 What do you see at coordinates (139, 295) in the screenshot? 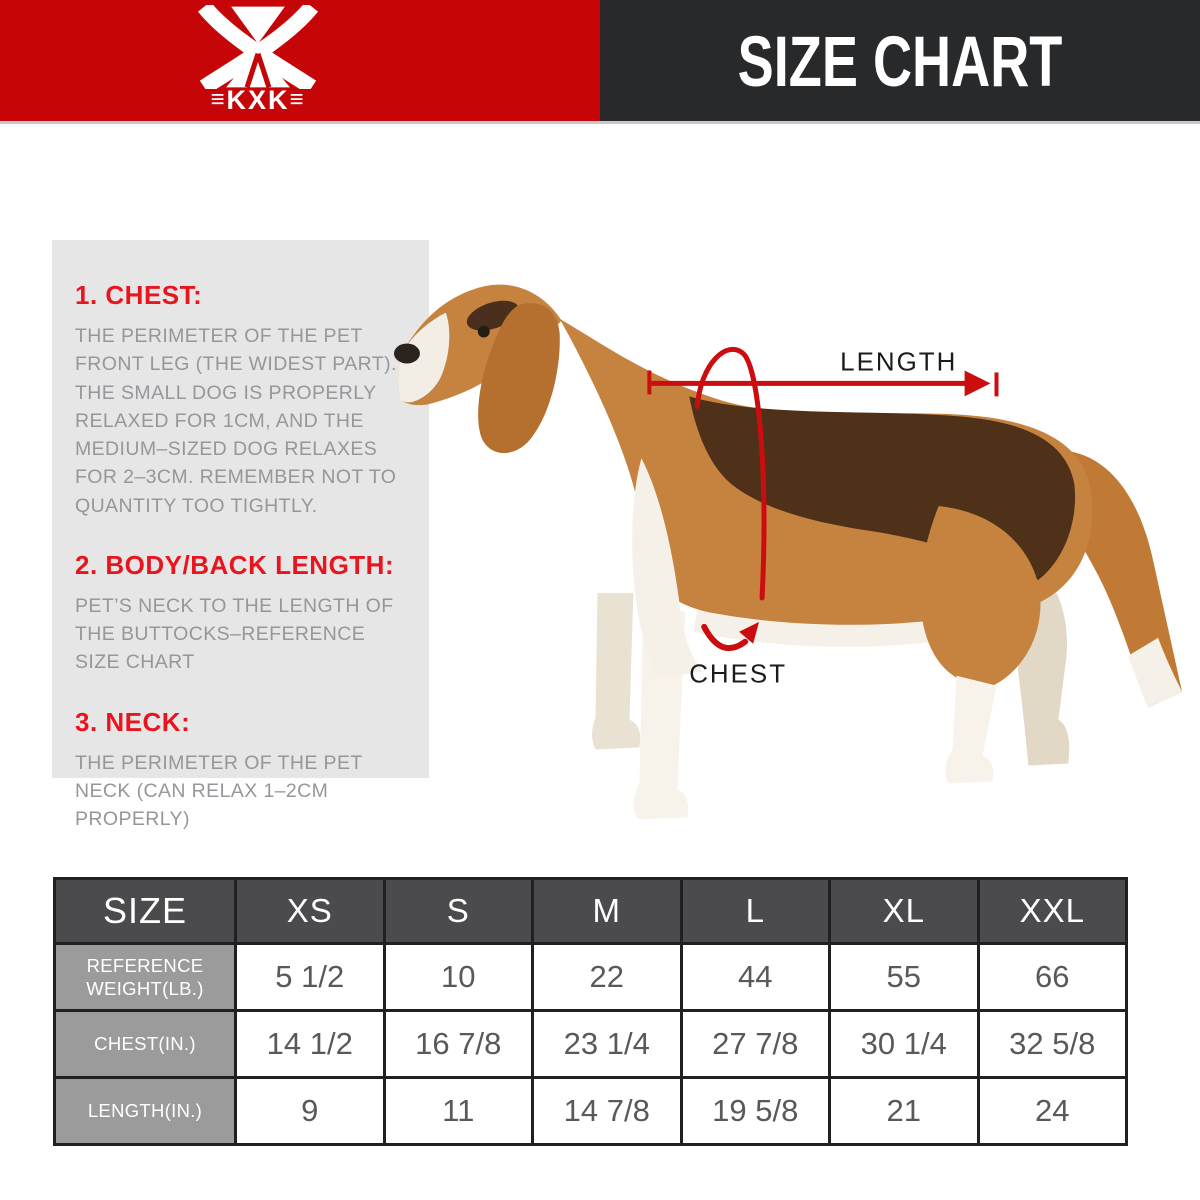
I see `section-heading: 1. CHEST:` at bounding box center [139, 295].